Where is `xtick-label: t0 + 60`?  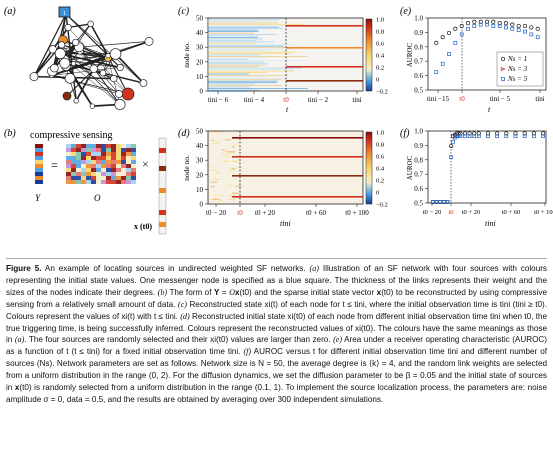 xtick-label: t0 + 60 is located at coordinates (511, 212).